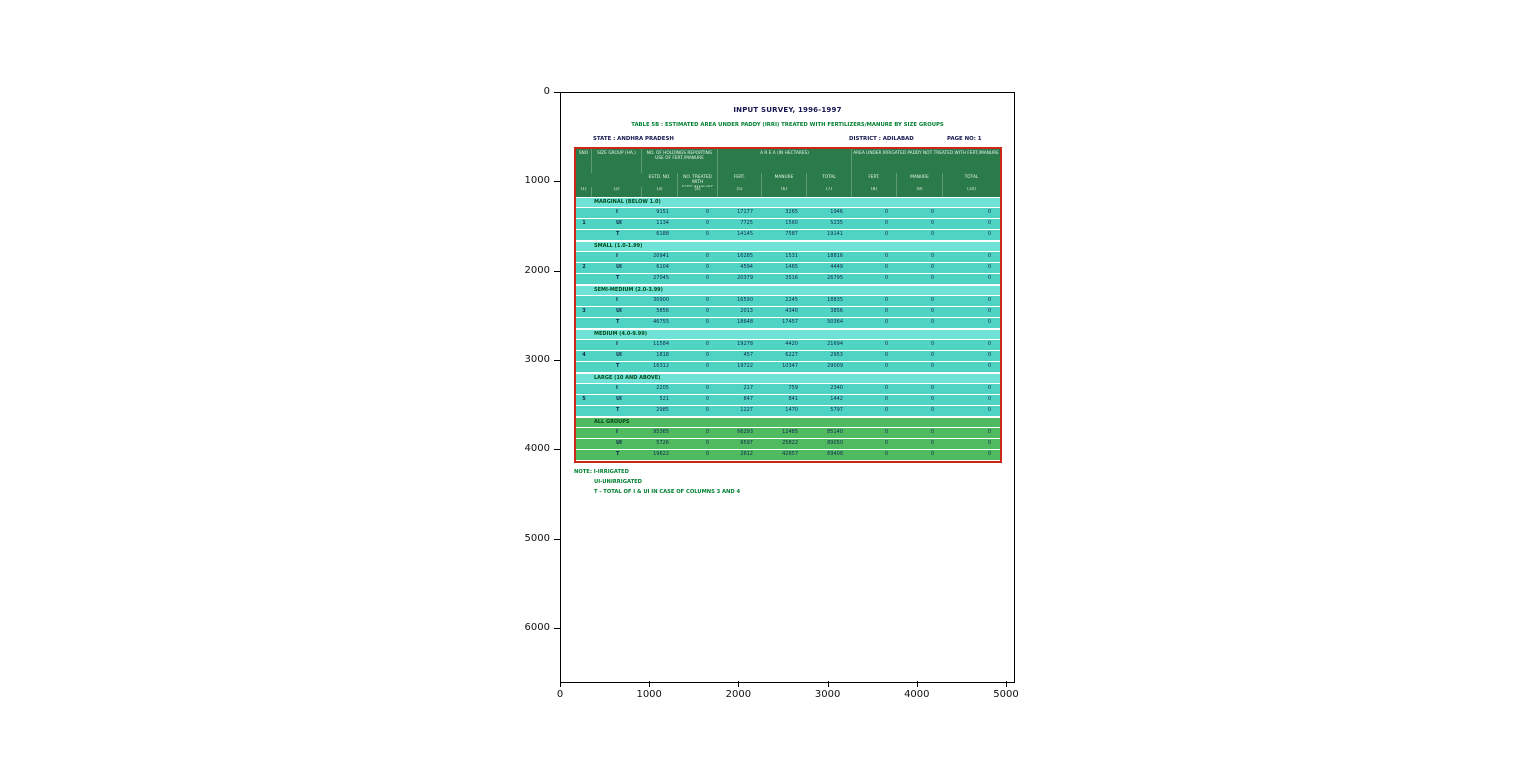 The image size is (1536, 767). I want to click on value-cell: 1531, so click(791, 256).